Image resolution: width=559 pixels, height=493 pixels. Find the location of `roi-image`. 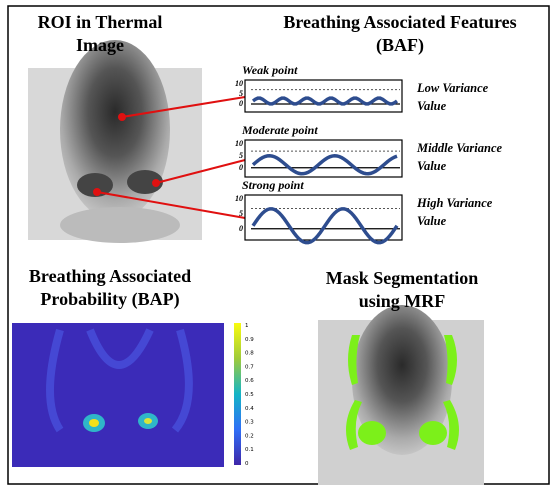

roi-image is located at coordinates (115, 141).